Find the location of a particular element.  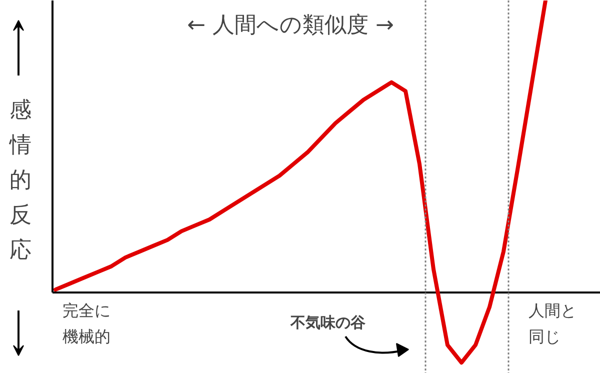

text: ← 人間への類似度 → is located at coordinates (290, 25).